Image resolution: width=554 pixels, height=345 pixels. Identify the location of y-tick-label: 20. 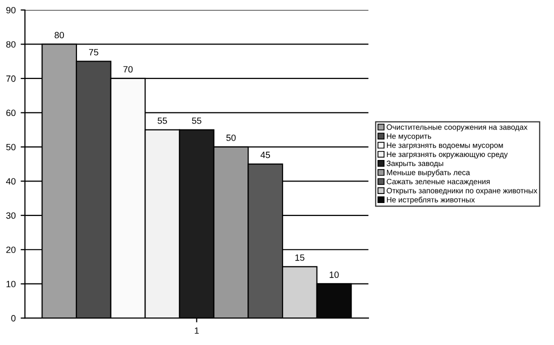
(11, 249).